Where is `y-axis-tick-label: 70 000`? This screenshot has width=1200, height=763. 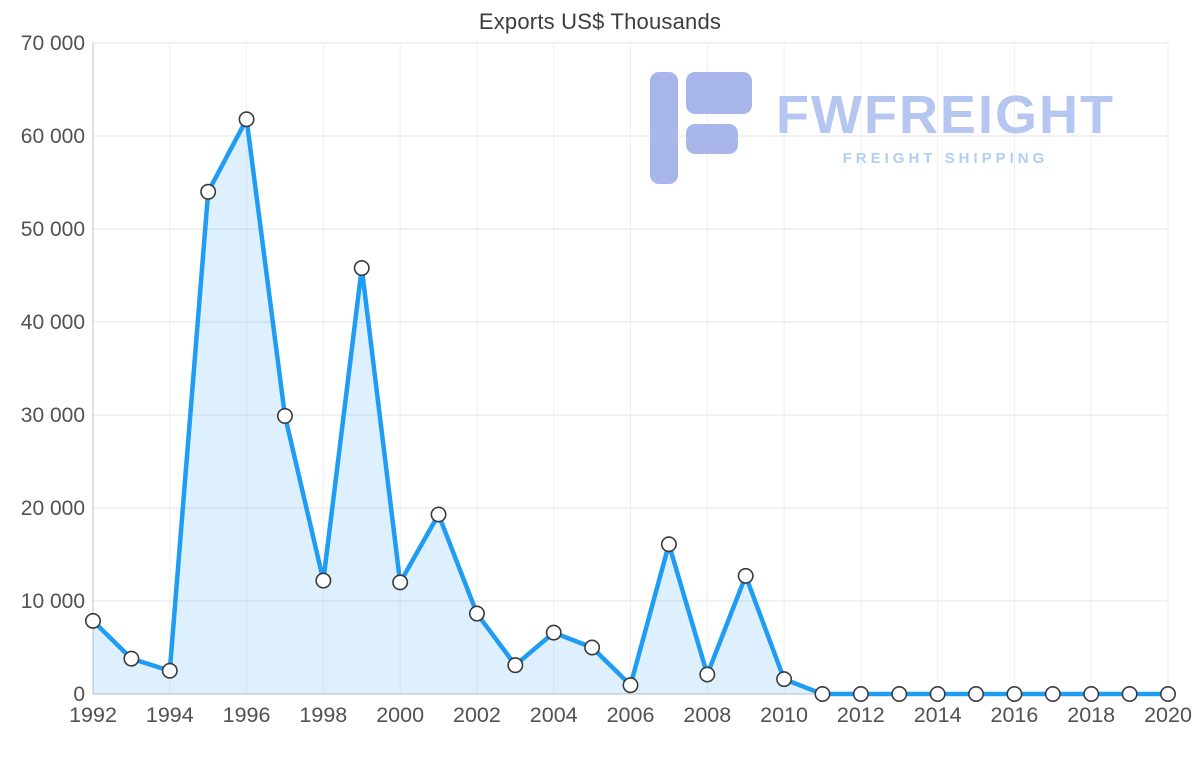
y-axis-tick-label: 70 000 is located at coordinates (53, 43).